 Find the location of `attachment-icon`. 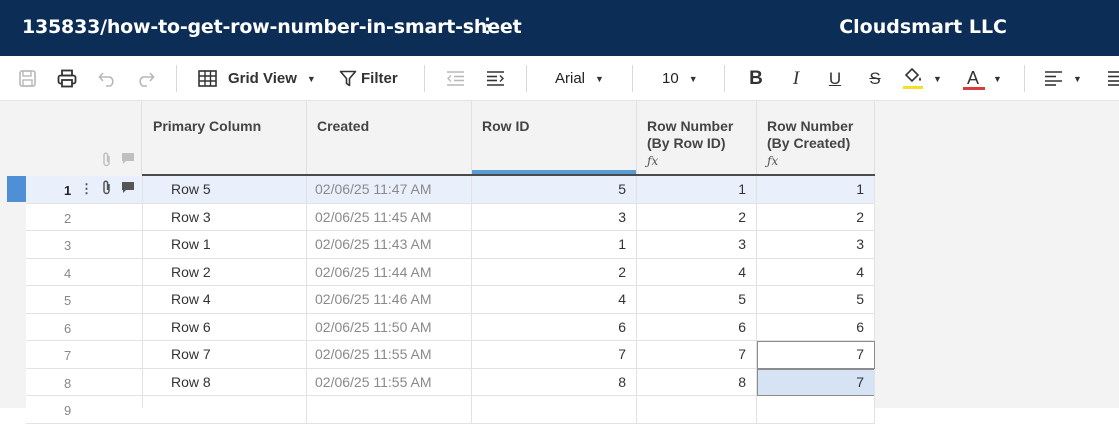

attachment-icon is located at coordinates (107, 189).